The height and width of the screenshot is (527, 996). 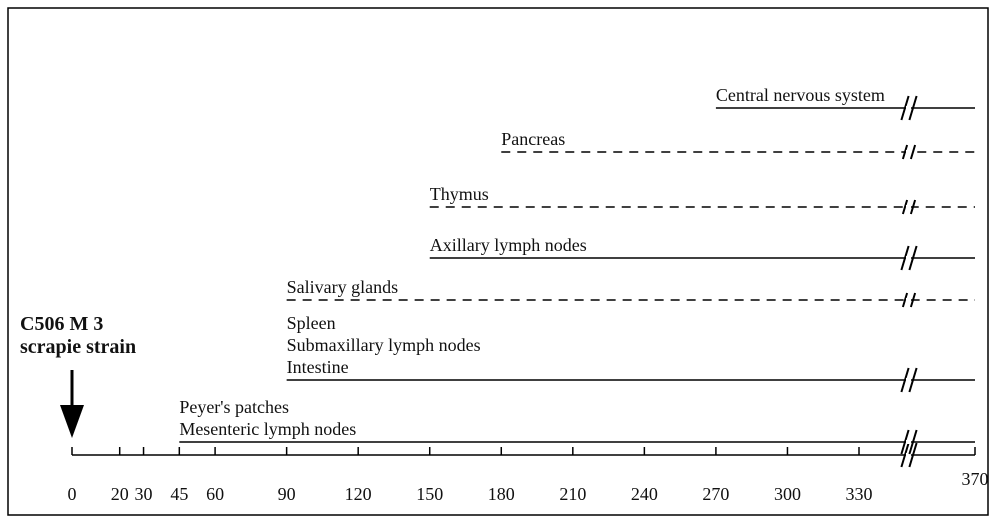 What do you see at coordinates (61, 324) in the screenshot?
I see `title-line: C506 M 3` at bounding box center [61, 324].